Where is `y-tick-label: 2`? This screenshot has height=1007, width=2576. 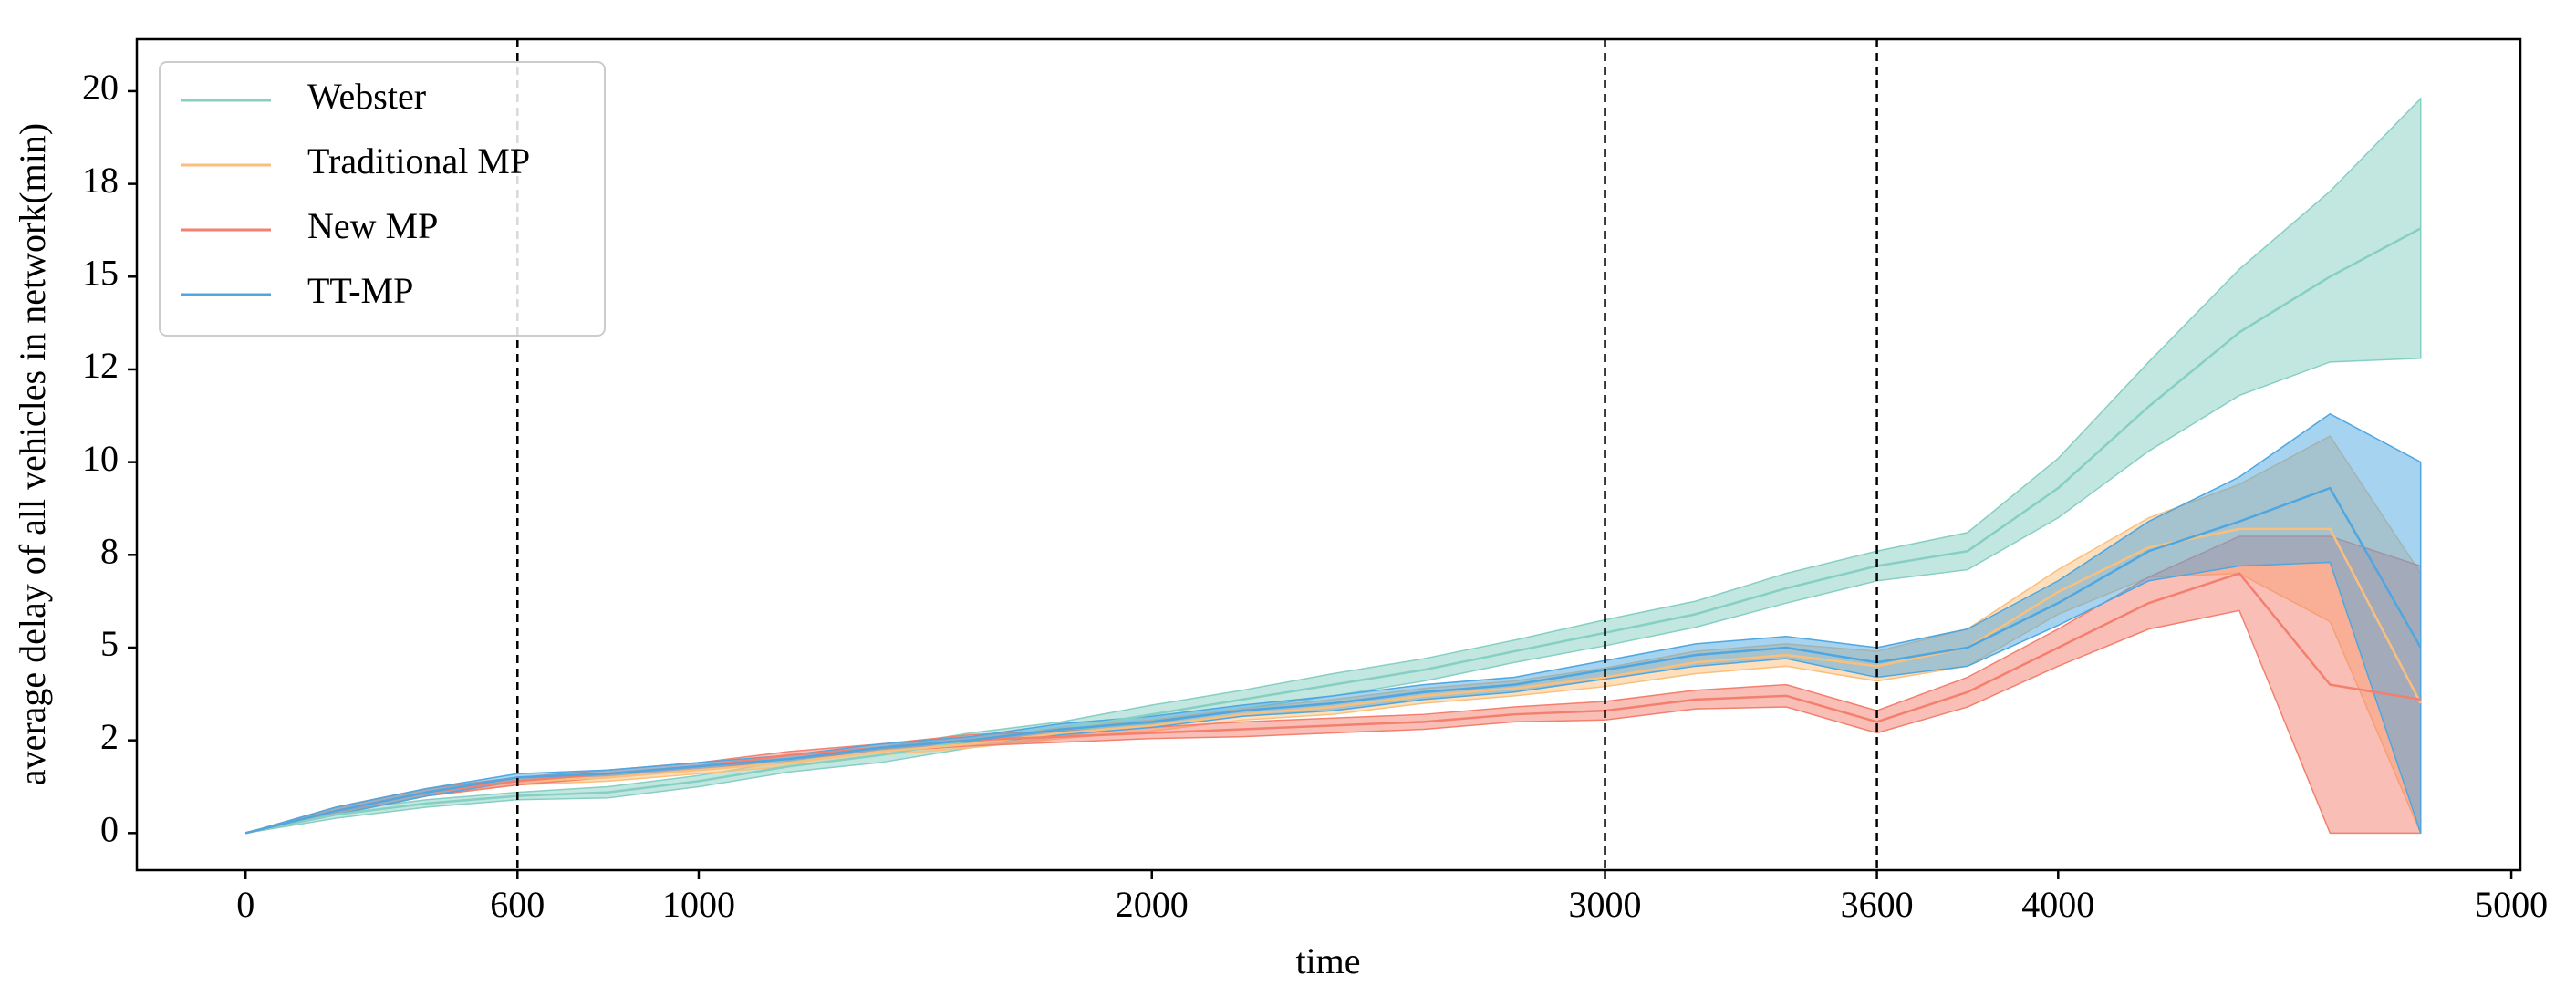 y-tick-label: 2 is located at coordinates (110, 736).